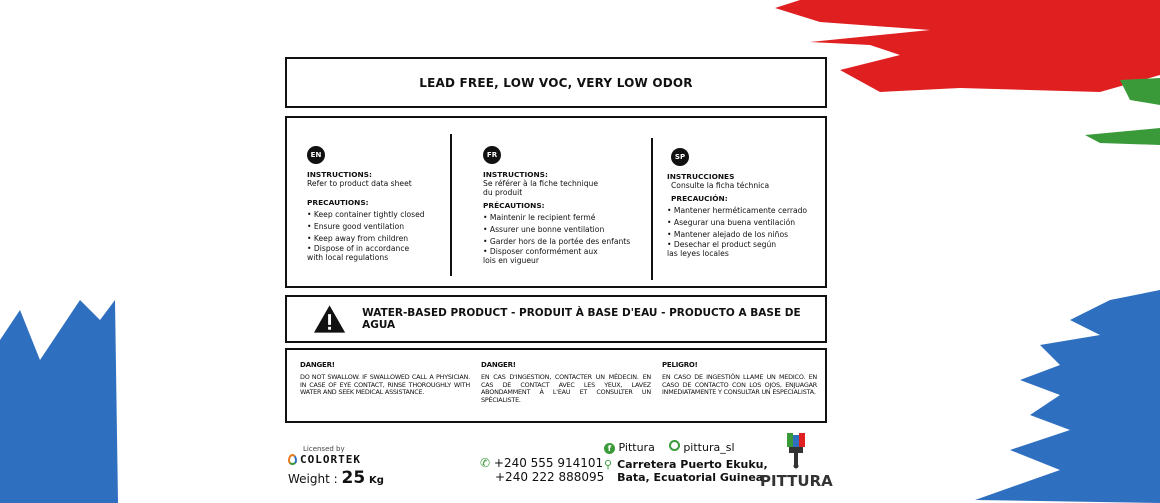  I want to click on license-block: Licensed by COLORTEK Weight : 25 Kg, so click(336, 466).